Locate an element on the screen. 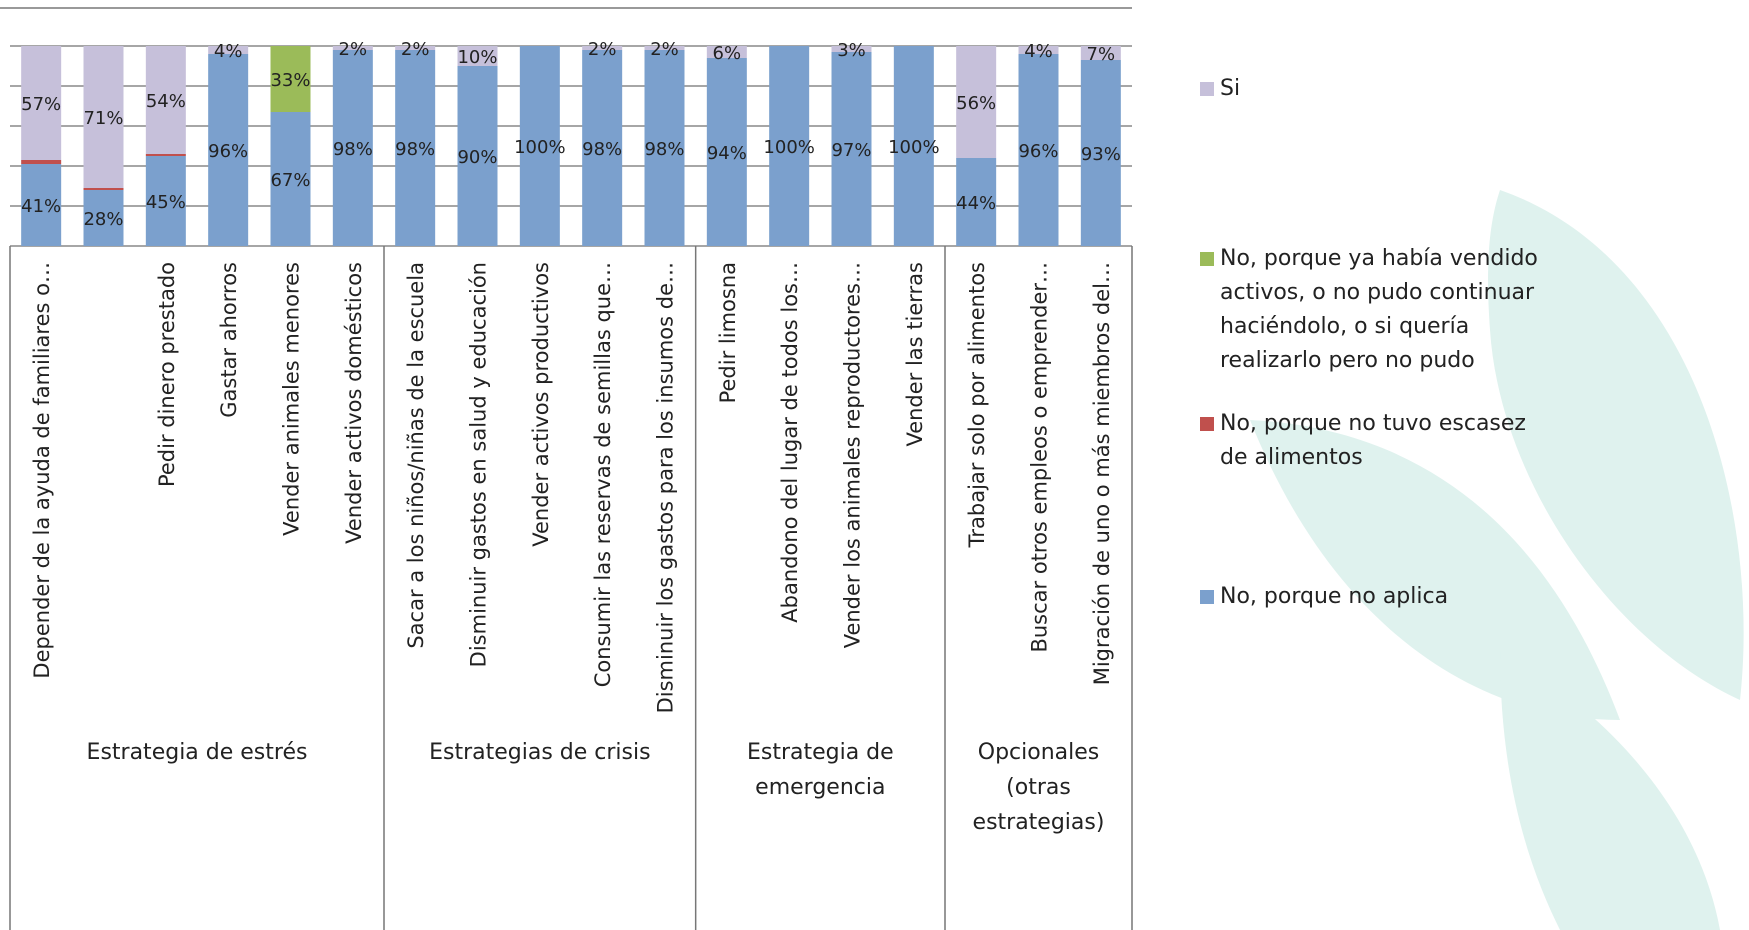  data-label: 45% is located at coordinates (166, 202).